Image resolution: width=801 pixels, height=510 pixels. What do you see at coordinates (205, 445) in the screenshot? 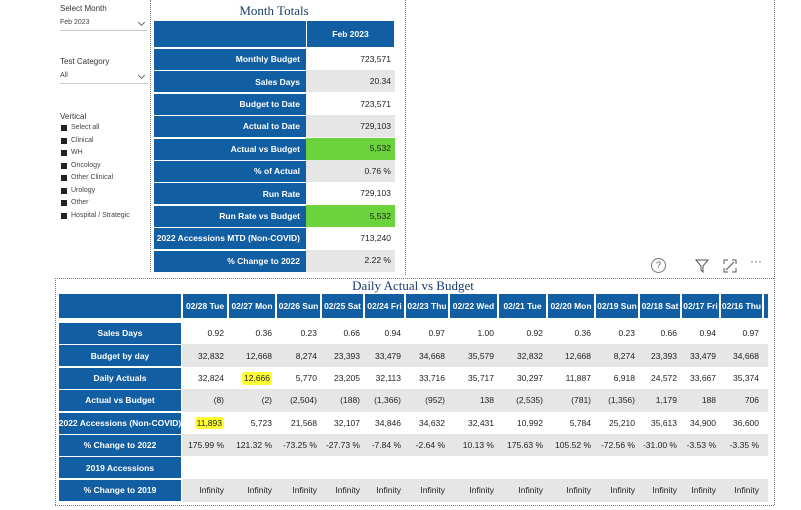
I see `value-cell: 175.99 %` at bounding box center [205, 445].